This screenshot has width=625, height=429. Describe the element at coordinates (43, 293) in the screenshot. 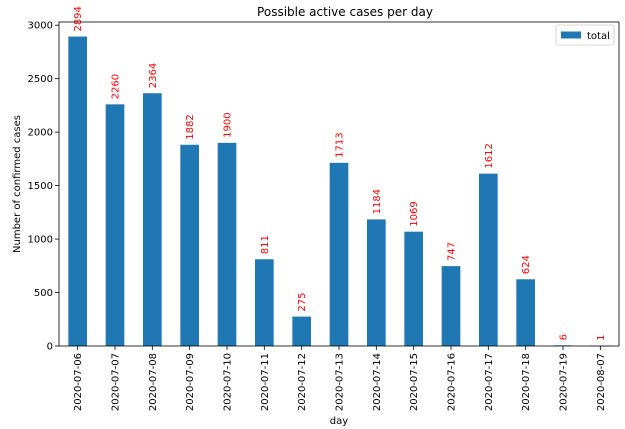

I see `y-tick-label-500: 500` at that location.